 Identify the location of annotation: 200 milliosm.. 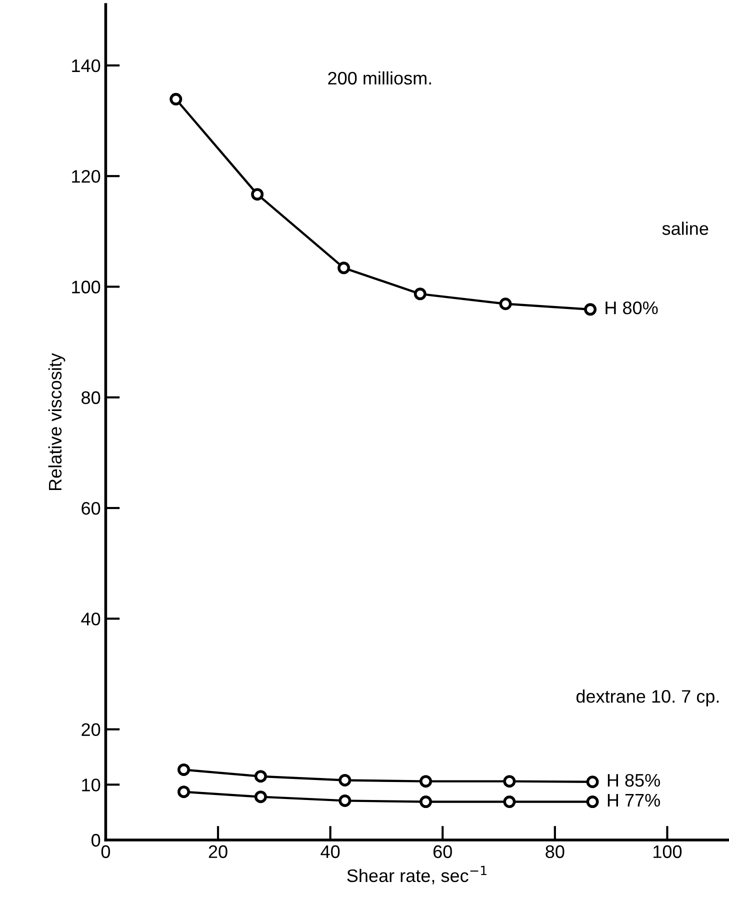
(379, 78).